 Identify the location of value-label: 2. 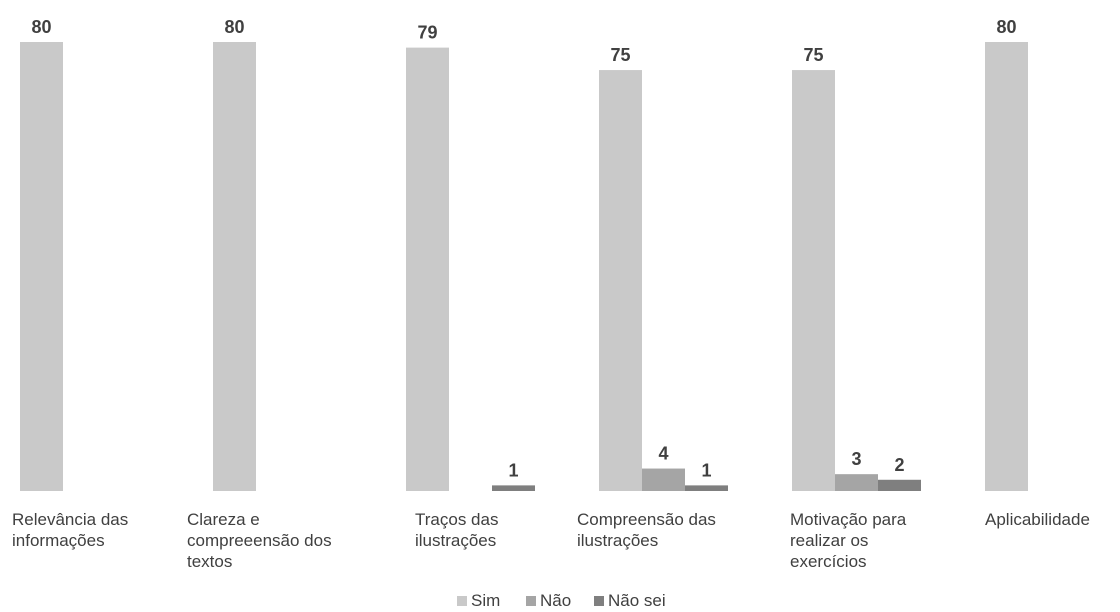
(899, 465).